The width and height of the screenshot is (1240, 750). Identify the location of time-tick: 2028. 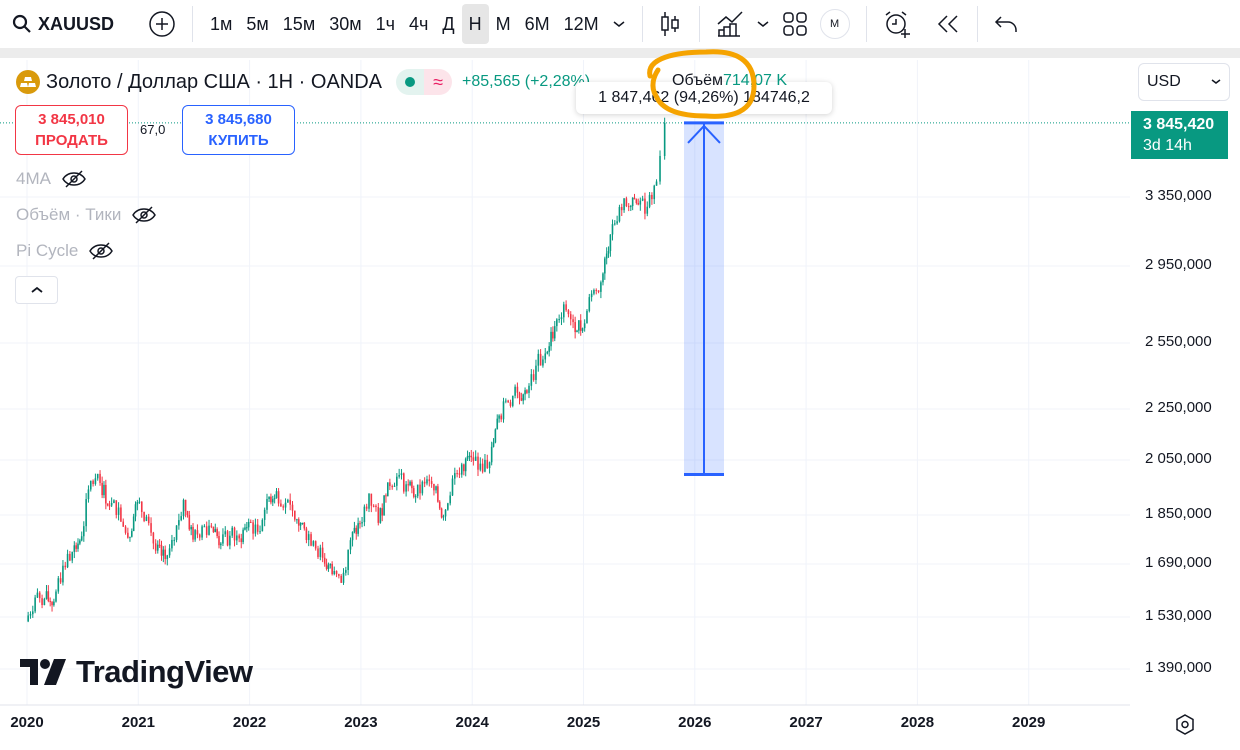
(917, 722).